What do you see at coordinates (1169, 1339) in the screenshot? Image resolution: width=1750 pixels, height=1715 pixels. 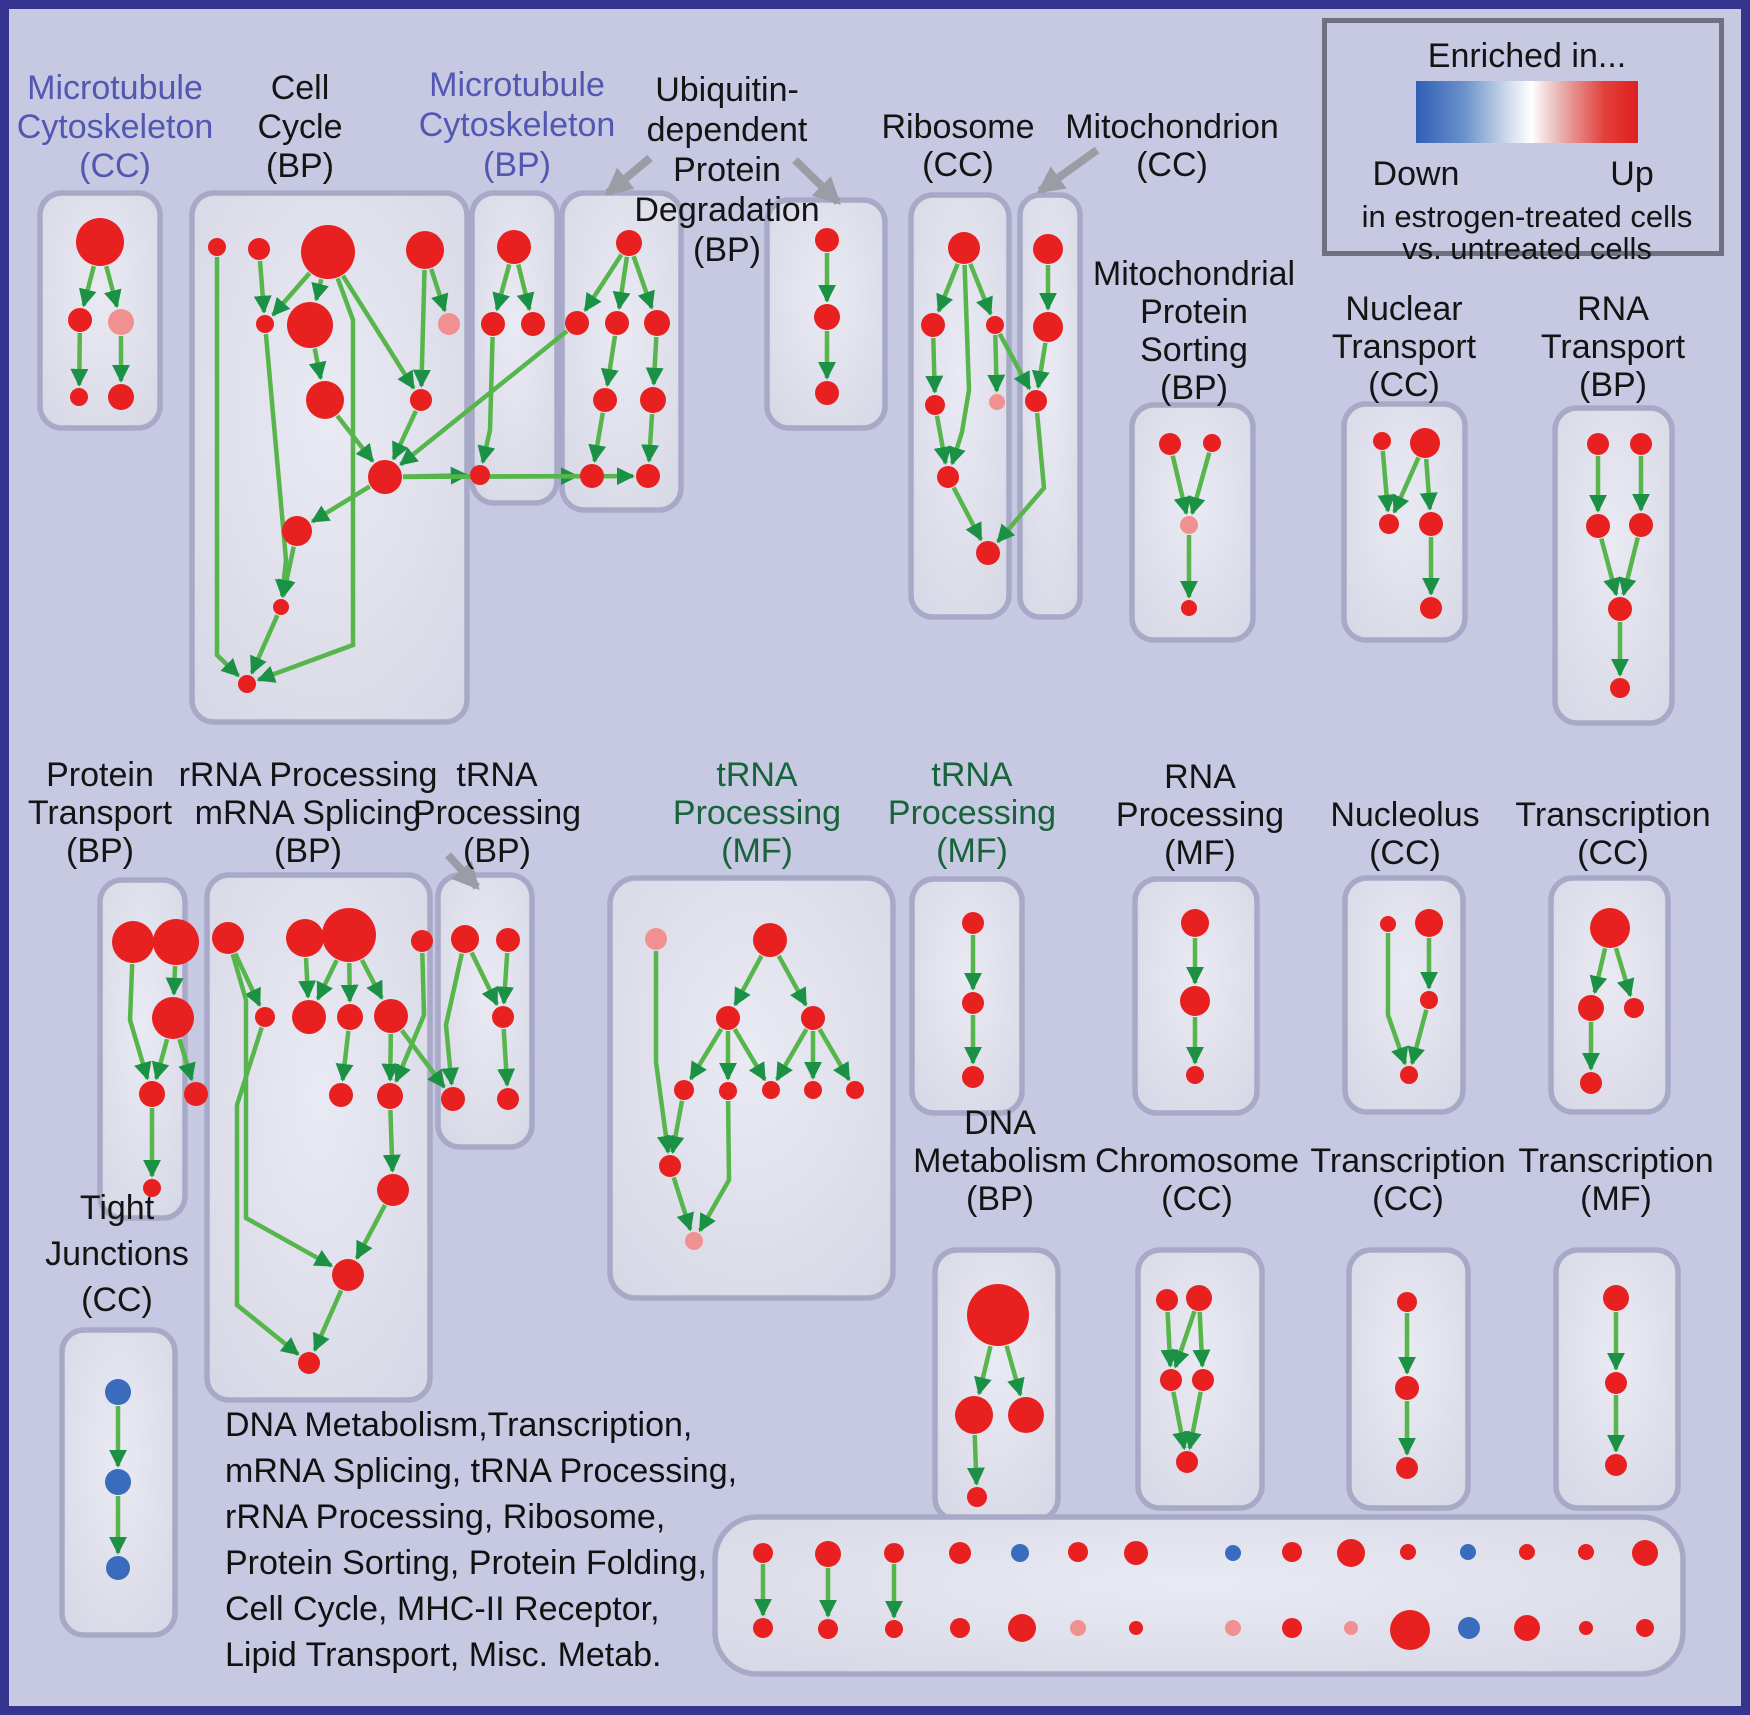 I see `chromosome-cc-edge` at bounding box center [1169, 1339].